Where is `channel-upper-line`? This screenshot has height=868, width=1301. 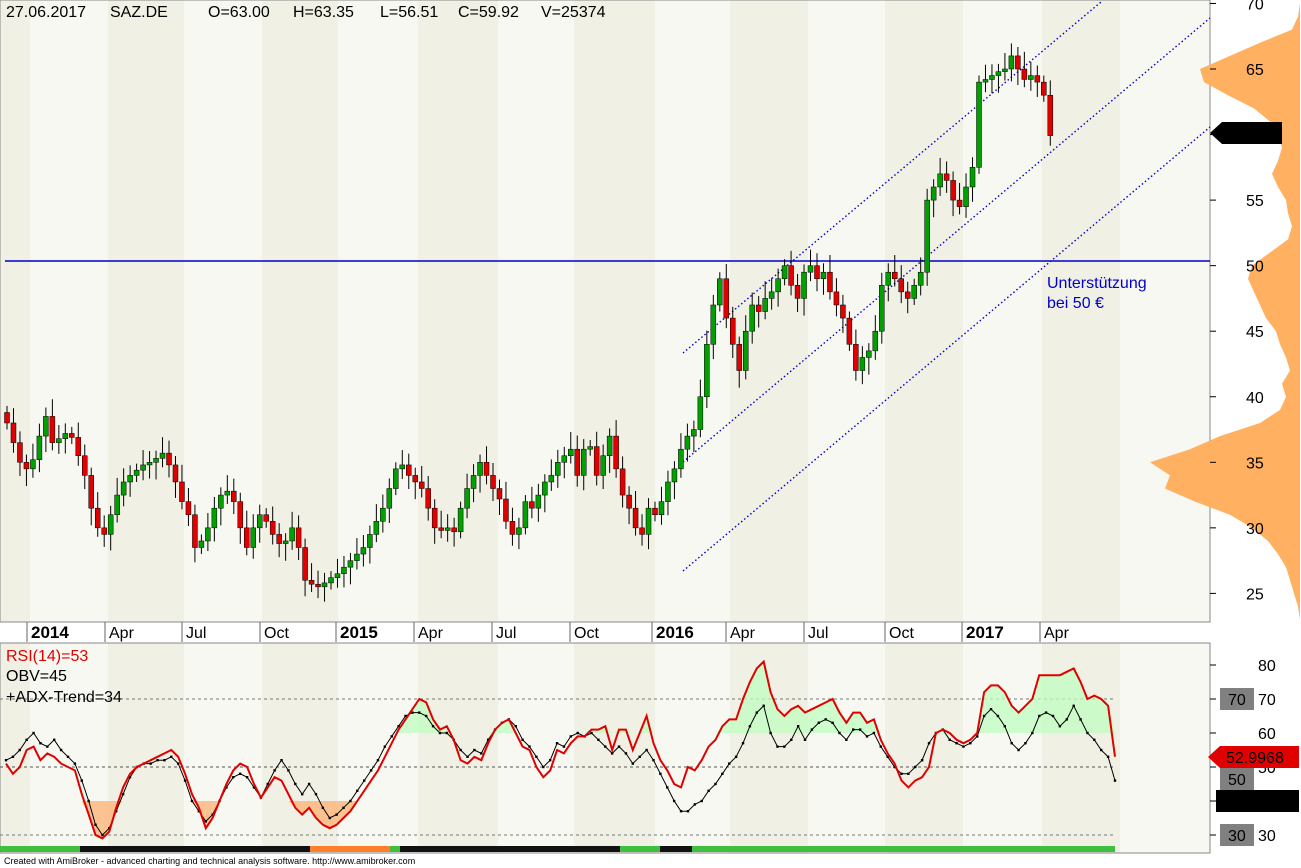 channel-upper-line is located at coordinates (892, 177).